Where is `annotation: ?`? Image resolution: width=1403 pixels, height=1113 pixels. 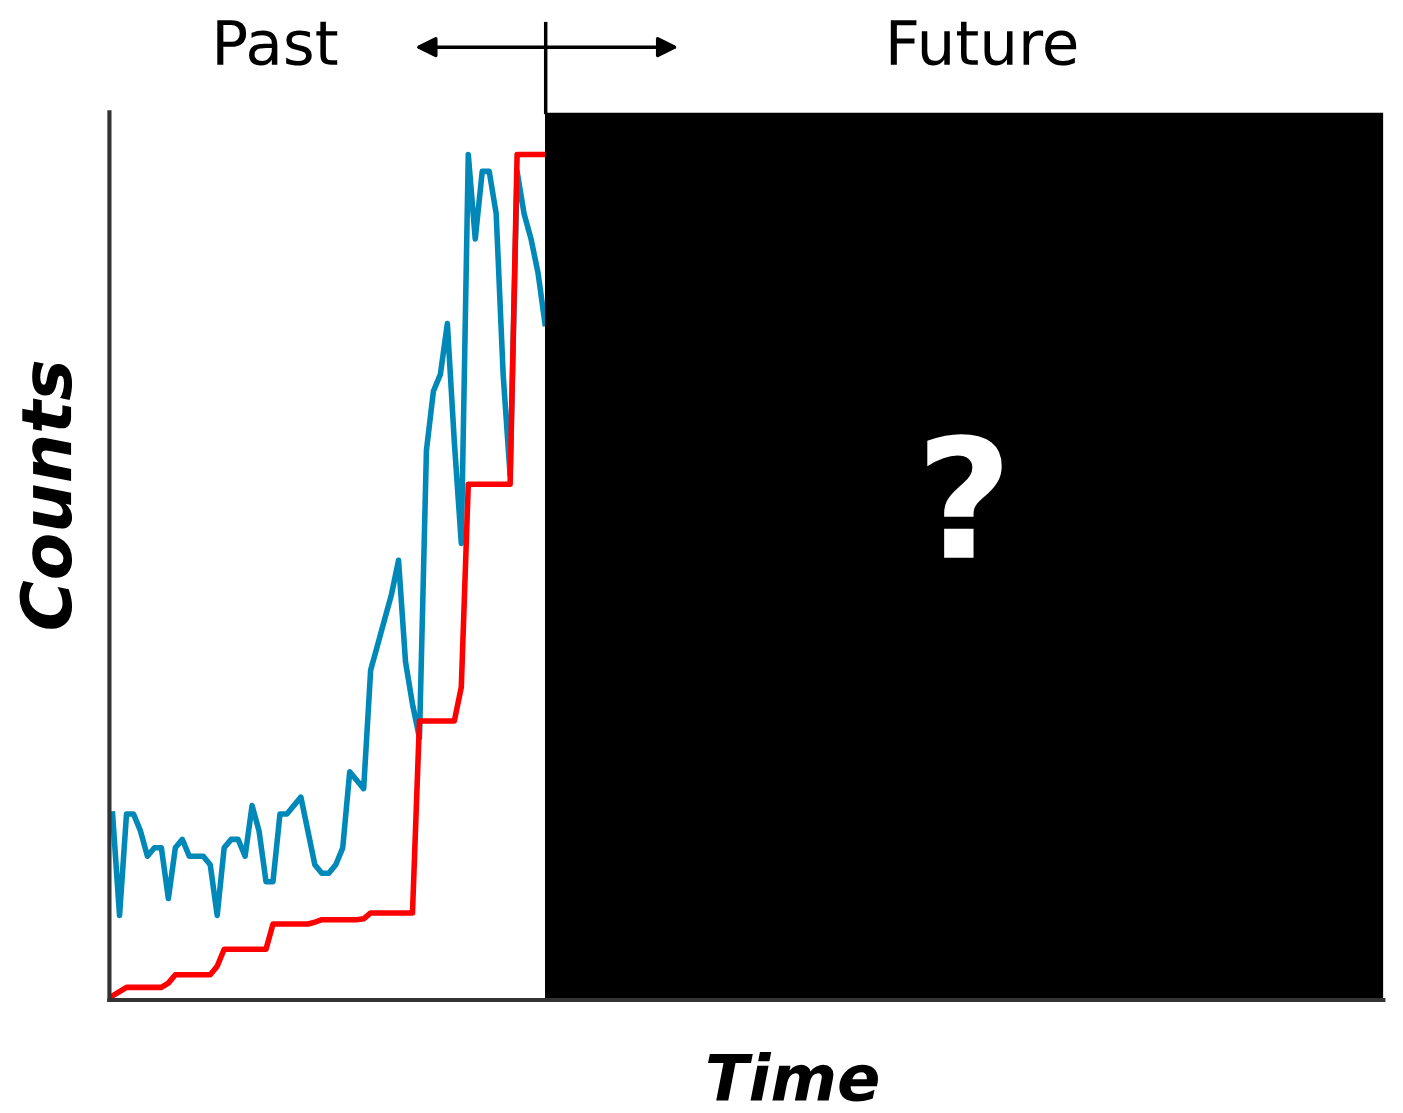 annotation: ? is located at coordinates (964, 496).